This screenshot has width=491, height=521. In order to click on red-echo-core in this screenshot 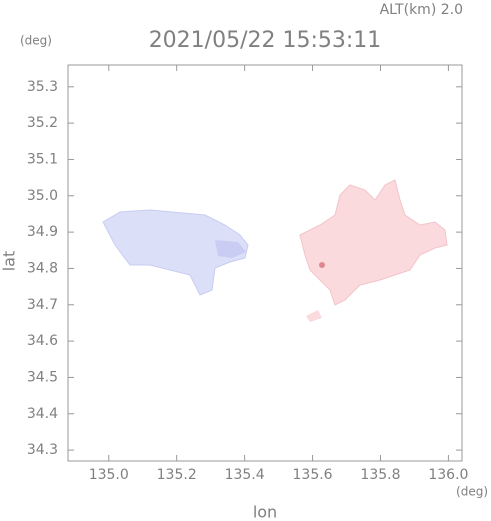, I will do `click(322, 265)`.